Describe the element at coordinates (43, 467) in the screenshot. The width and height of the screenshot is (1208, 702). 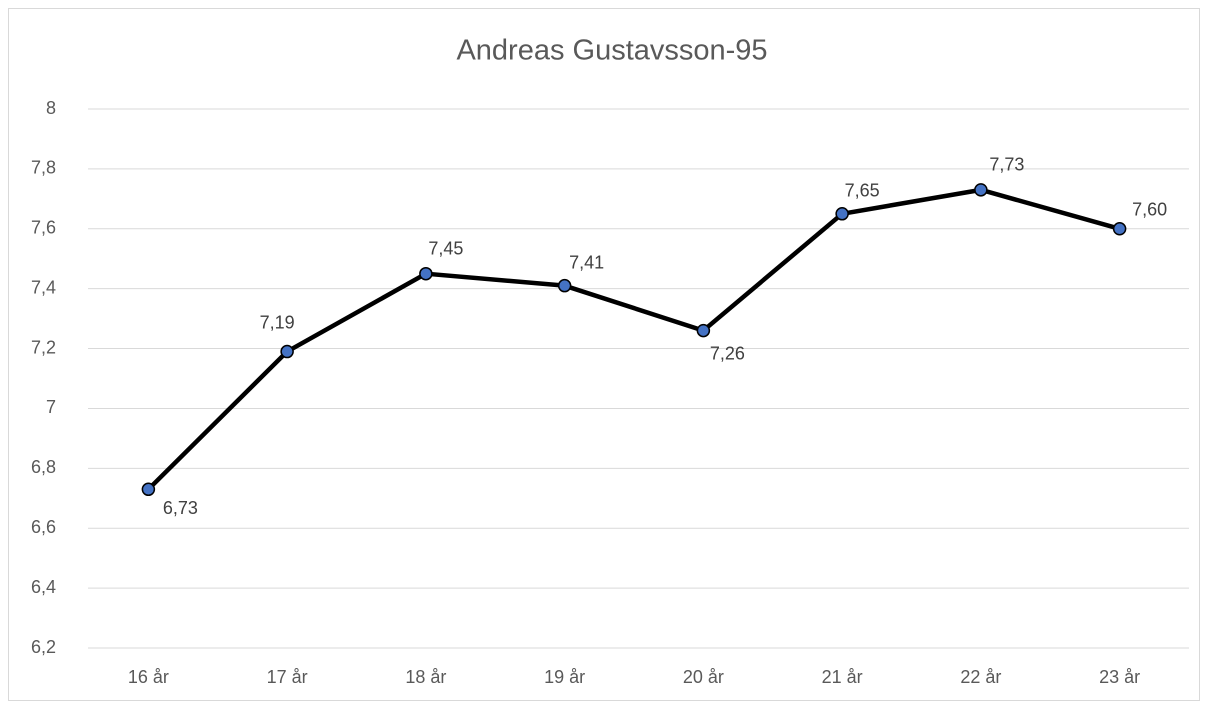
I see `y-tick-label: 6,8` at that location.